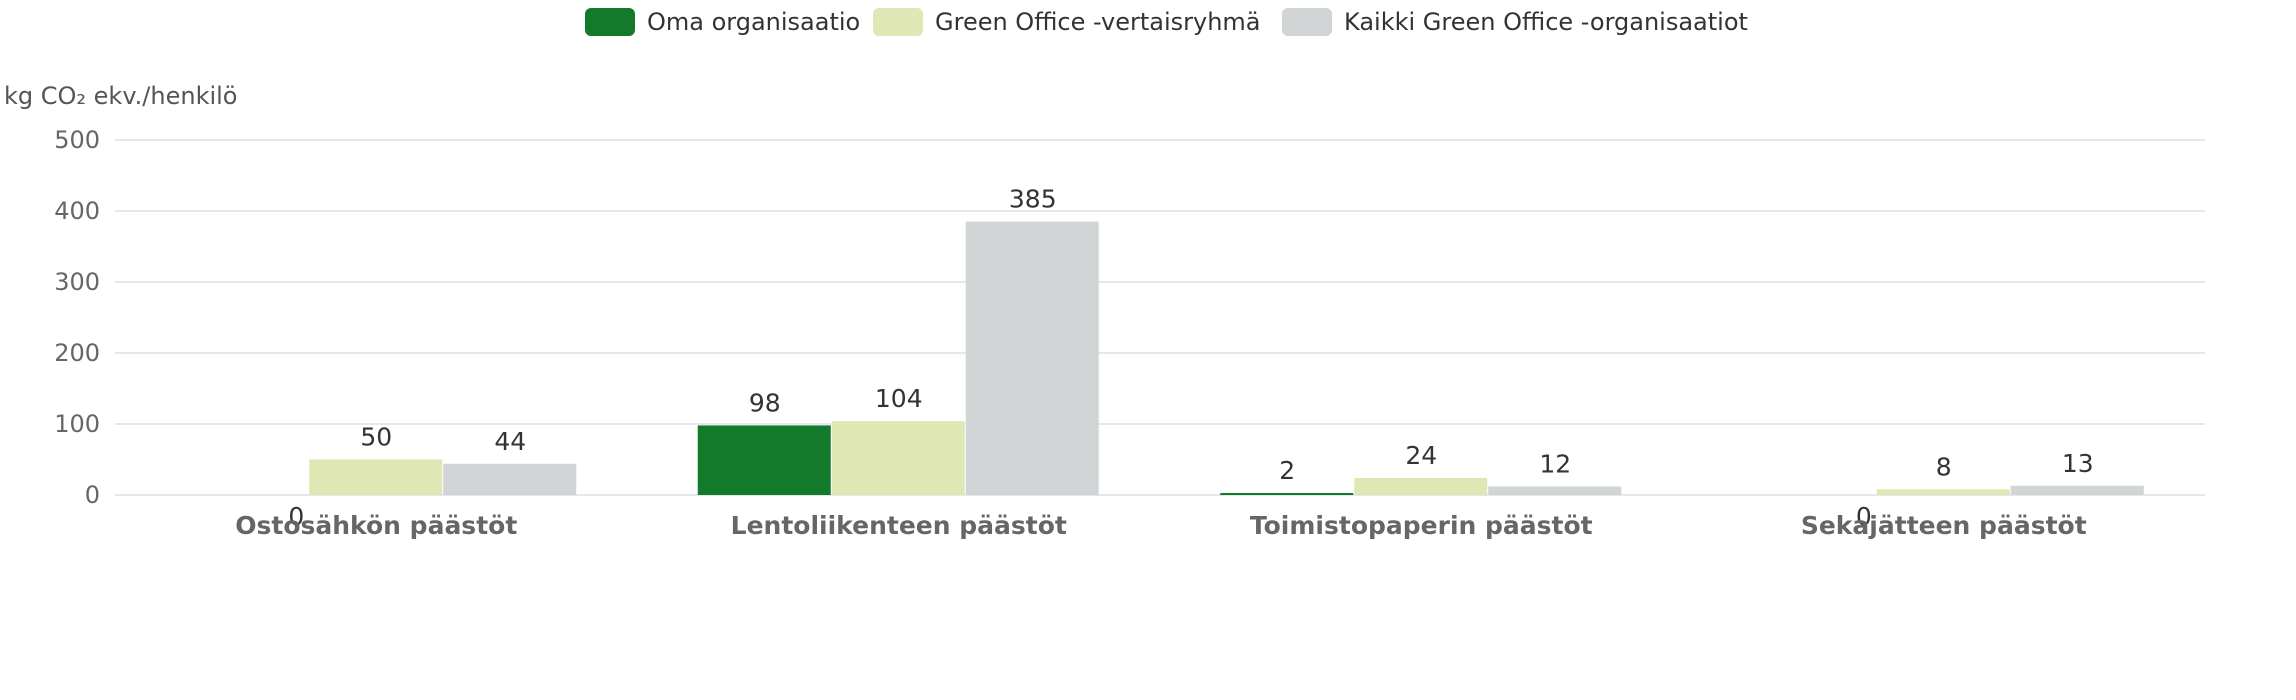 The height and width of the screenshot is (700, 2296). Describe the element at coordinates (1032, 358) in the screenshot. I see `bar-lentoliikenteen-paastot-kaikki-green-office-organisaatiot` at that location.